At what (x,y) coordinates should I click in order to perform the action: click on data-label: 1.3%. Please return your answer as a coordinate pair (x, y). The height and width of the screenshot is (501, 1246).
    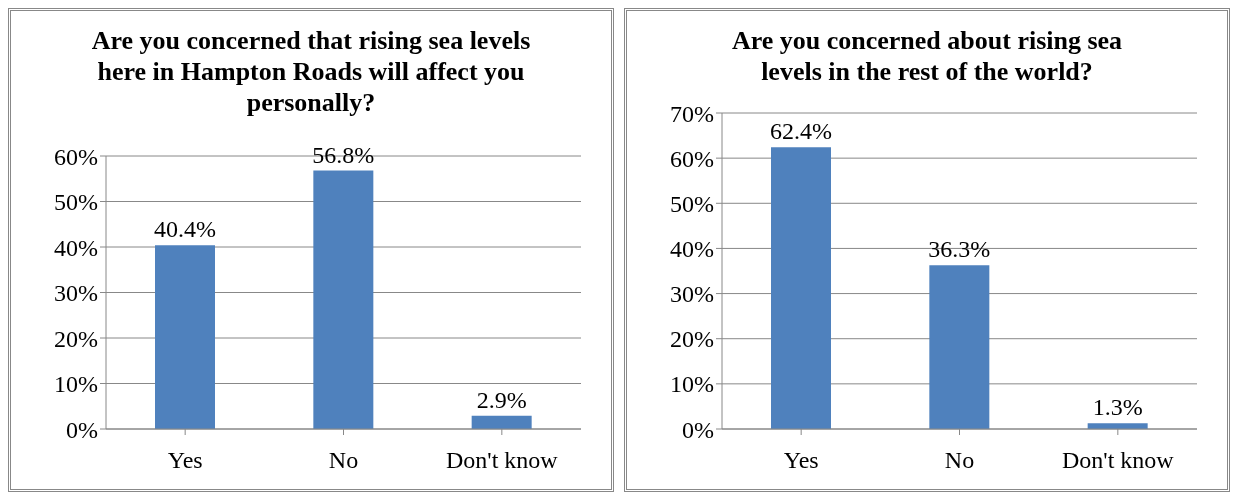
    Looking at the image, I should click on (1117, 407).